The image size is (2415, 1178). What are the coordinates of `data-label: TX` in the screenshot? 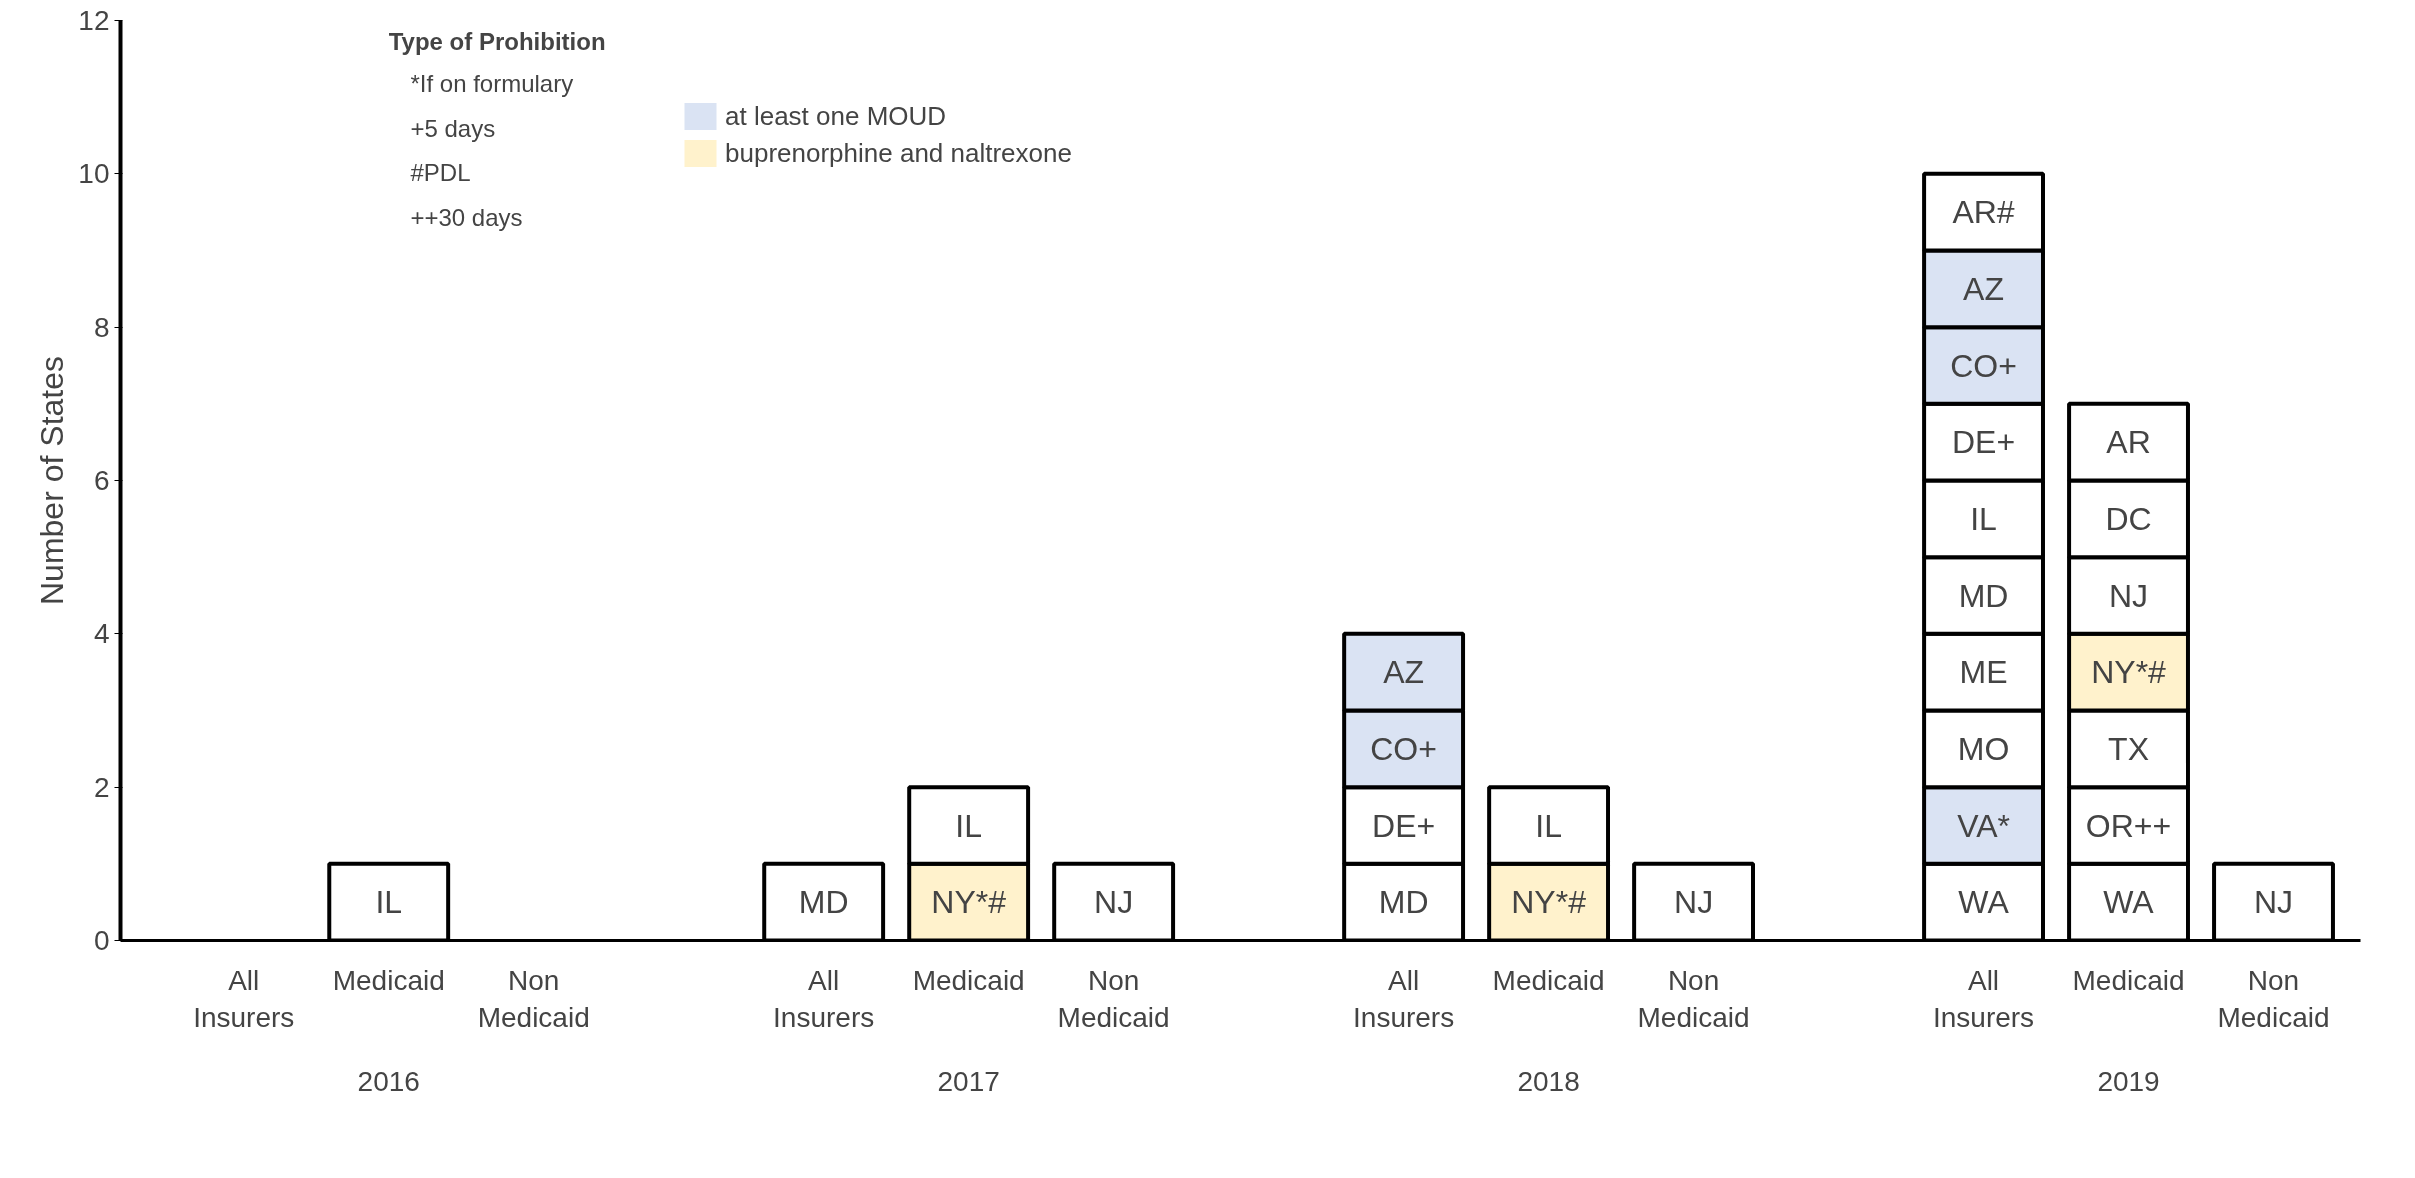 It's located at (2128, 748).